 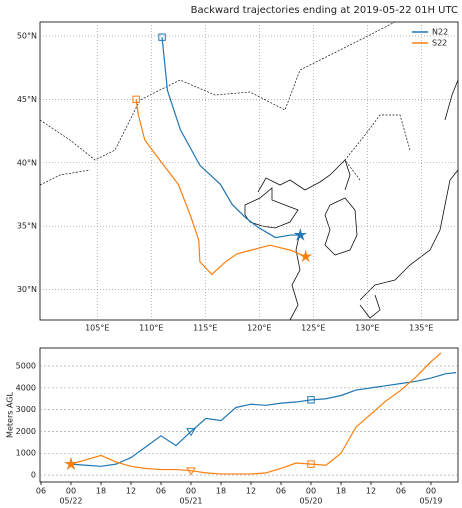 What do you see at coordinates (421, 328) in the screenshot?
I see `x-tick-label: 135°E` at bounding box center [421, 328].